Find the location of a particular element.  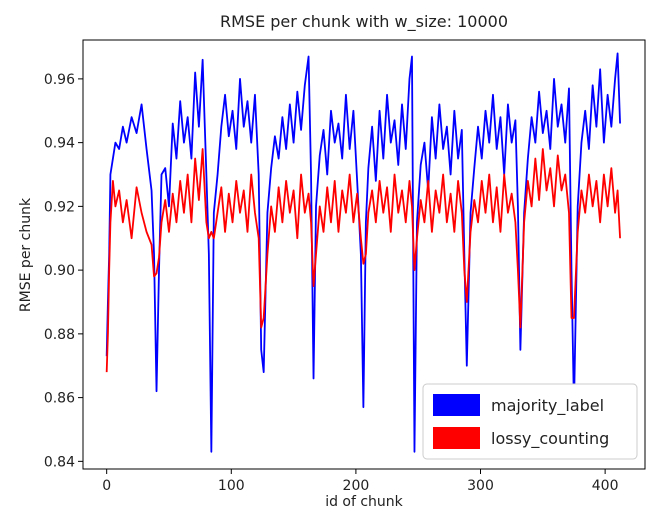

x-tick-label: 200 is located at coordinates (356, 486).